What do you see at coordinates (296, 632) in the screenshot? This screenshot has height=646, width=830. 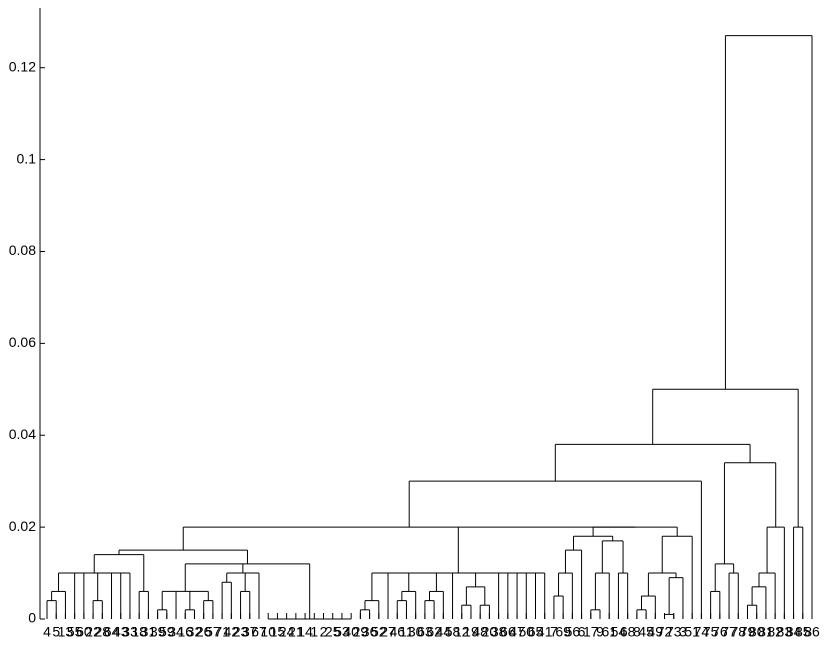 I see `leaf-label: 21` at bounding box center [296, 632].